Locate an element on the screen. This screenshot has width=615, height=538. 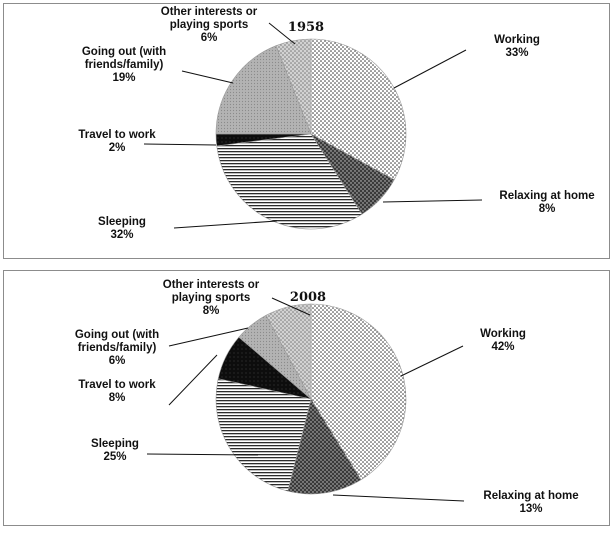
slice-label-travel-to-work: Travel to work 8% is located at coordinates (117, 391).